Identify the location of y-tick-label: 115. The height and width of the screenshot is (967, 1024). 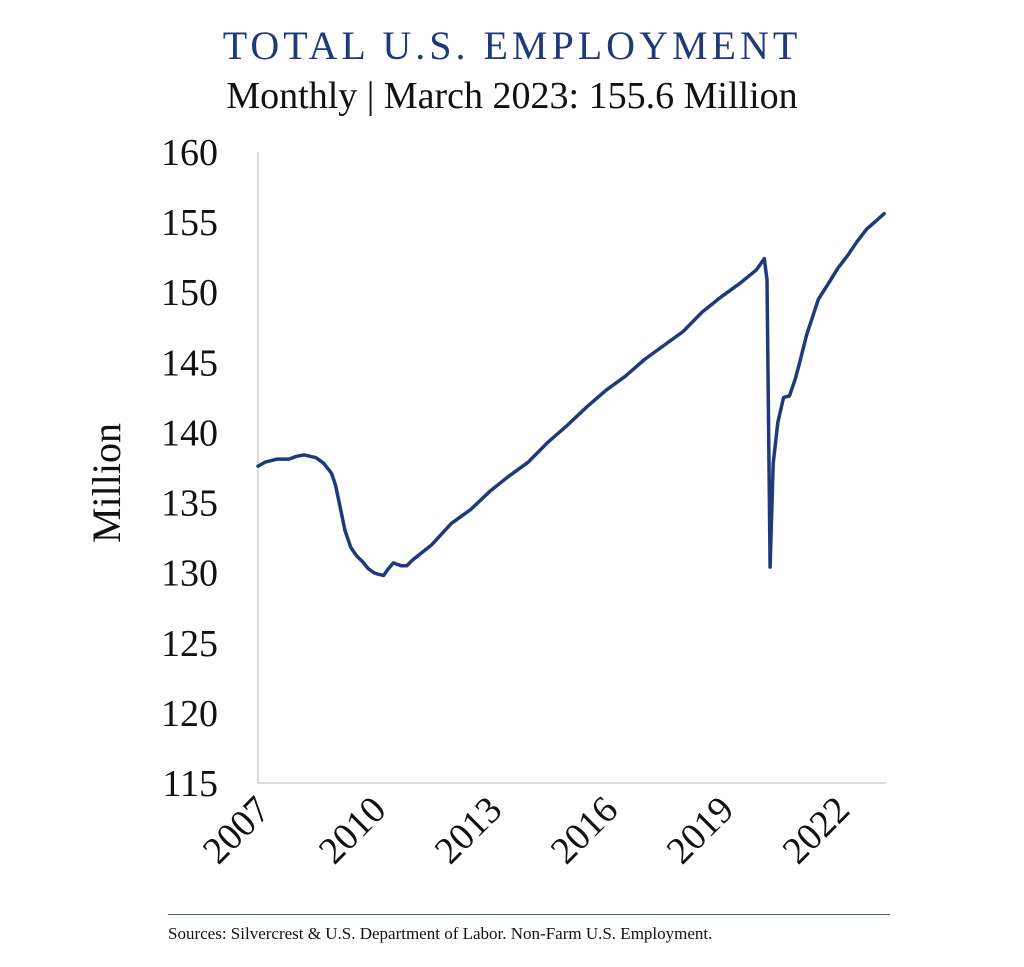
(190, 784).